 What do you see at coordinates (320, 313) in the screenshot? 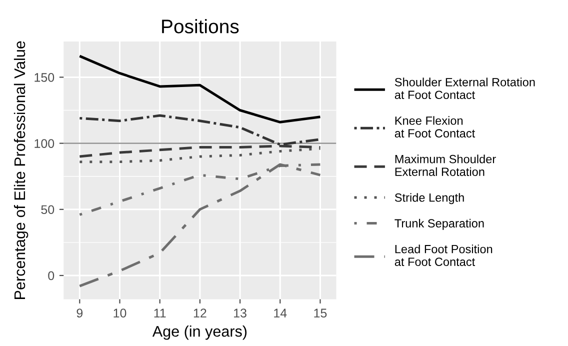
I see `x-tick-label: 15` at bounding box center [320, 313].